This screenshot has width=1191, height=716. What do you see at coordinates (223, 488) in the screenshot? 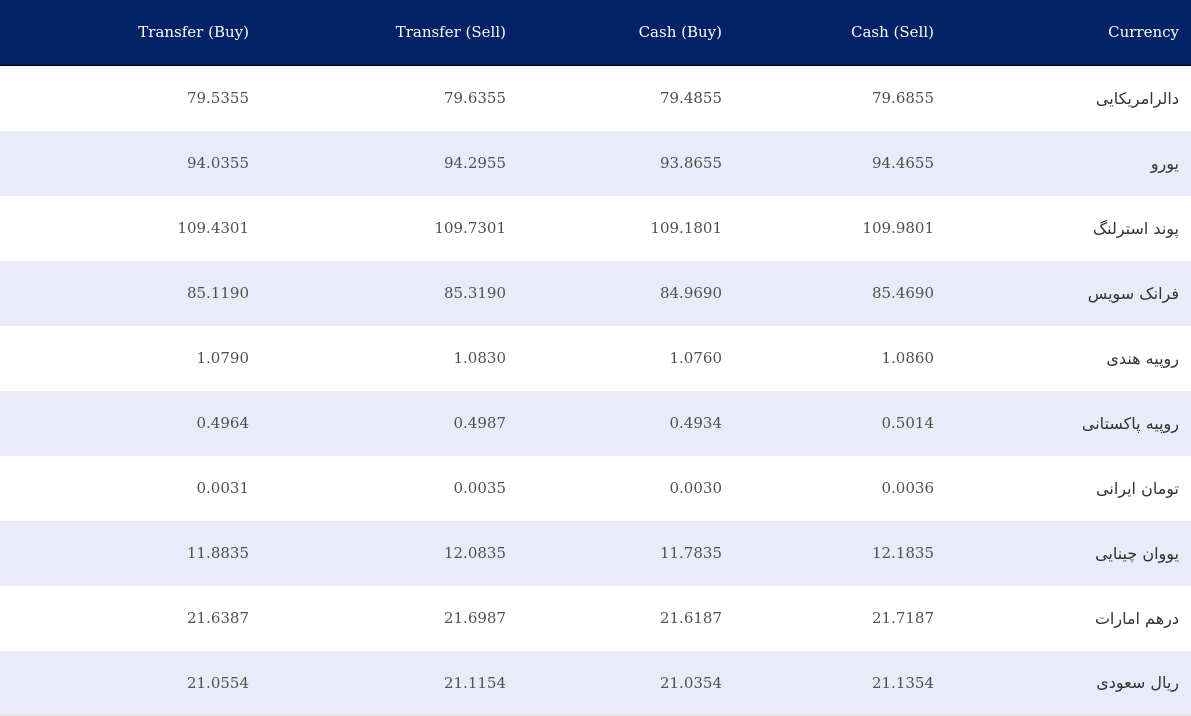
I see `cell-transfer-buy: 0.0031` at bounding box center [223, 488].